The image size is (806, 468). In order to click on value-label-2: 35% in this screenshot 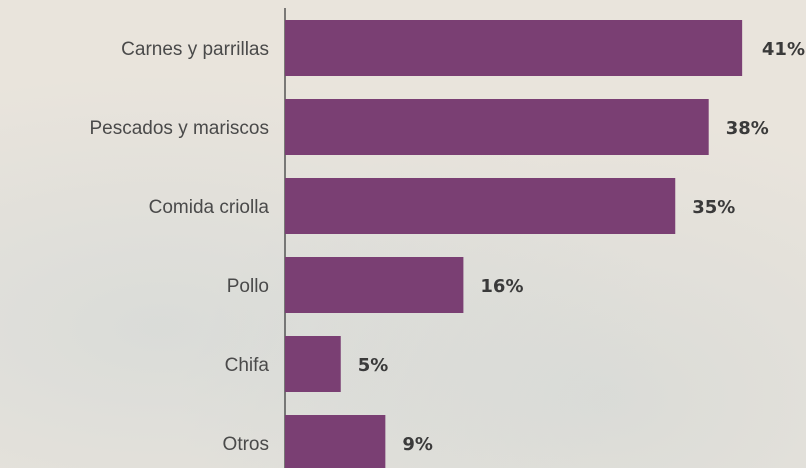, I will do `click(713, 207)`.